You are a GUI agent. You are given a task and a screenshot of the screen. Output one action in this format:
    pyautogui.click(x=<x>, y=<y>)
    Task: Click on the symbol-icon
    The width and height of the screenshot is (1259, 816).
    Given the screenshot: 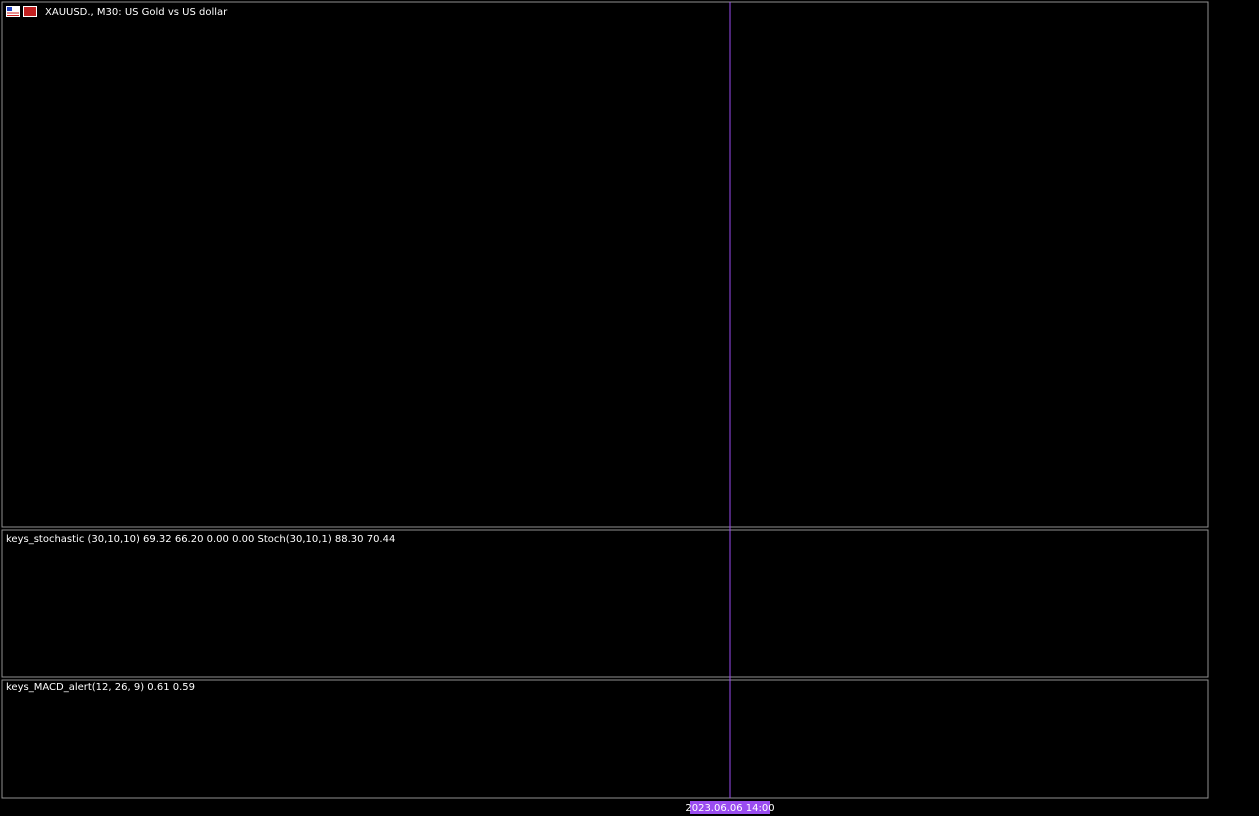 What is the action you would take?
    pyautogui.click(x=21, y=11)
    